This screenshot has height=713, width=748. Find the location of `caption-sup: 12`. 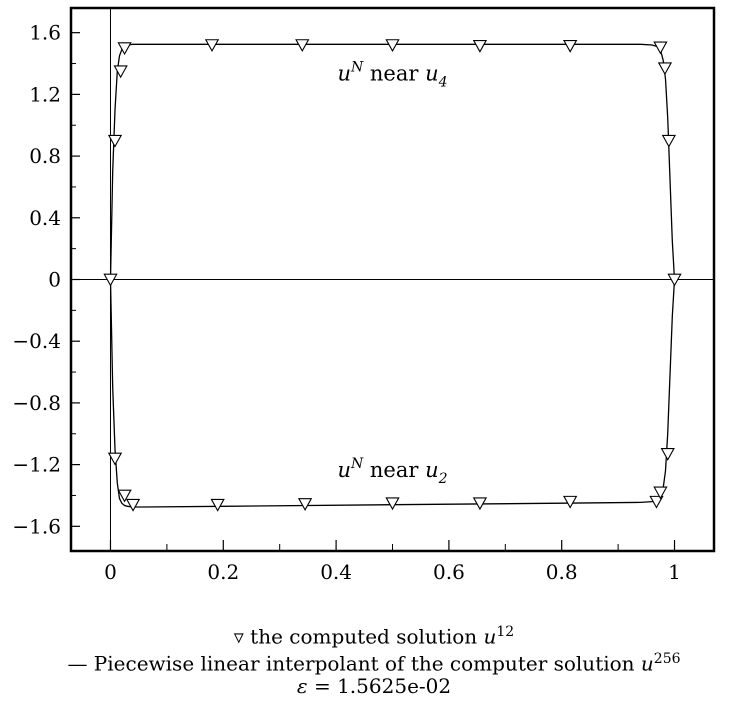

caption-sup: 12 is located at coordinates (505, 632).